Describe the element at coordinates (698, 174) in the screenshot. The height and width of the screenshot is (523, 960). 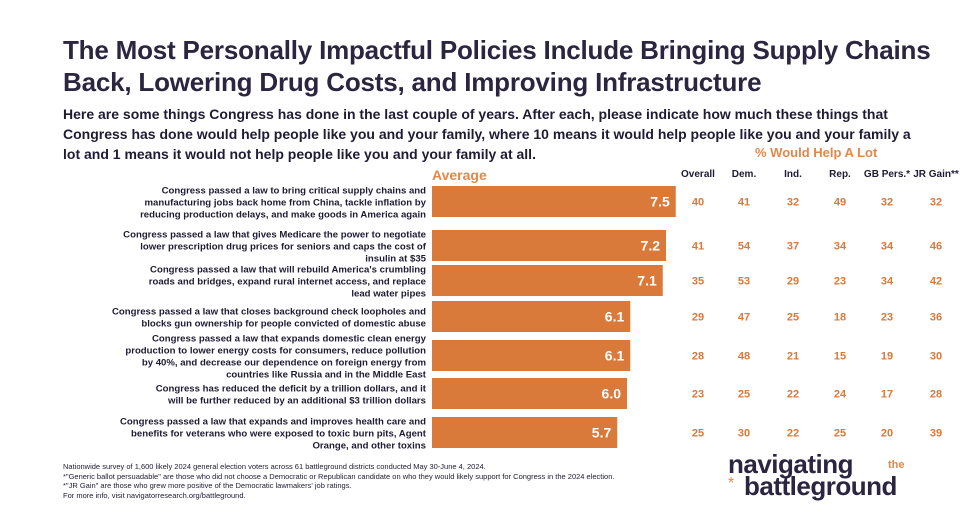
I see `column-header-overall: Overall` at that location.